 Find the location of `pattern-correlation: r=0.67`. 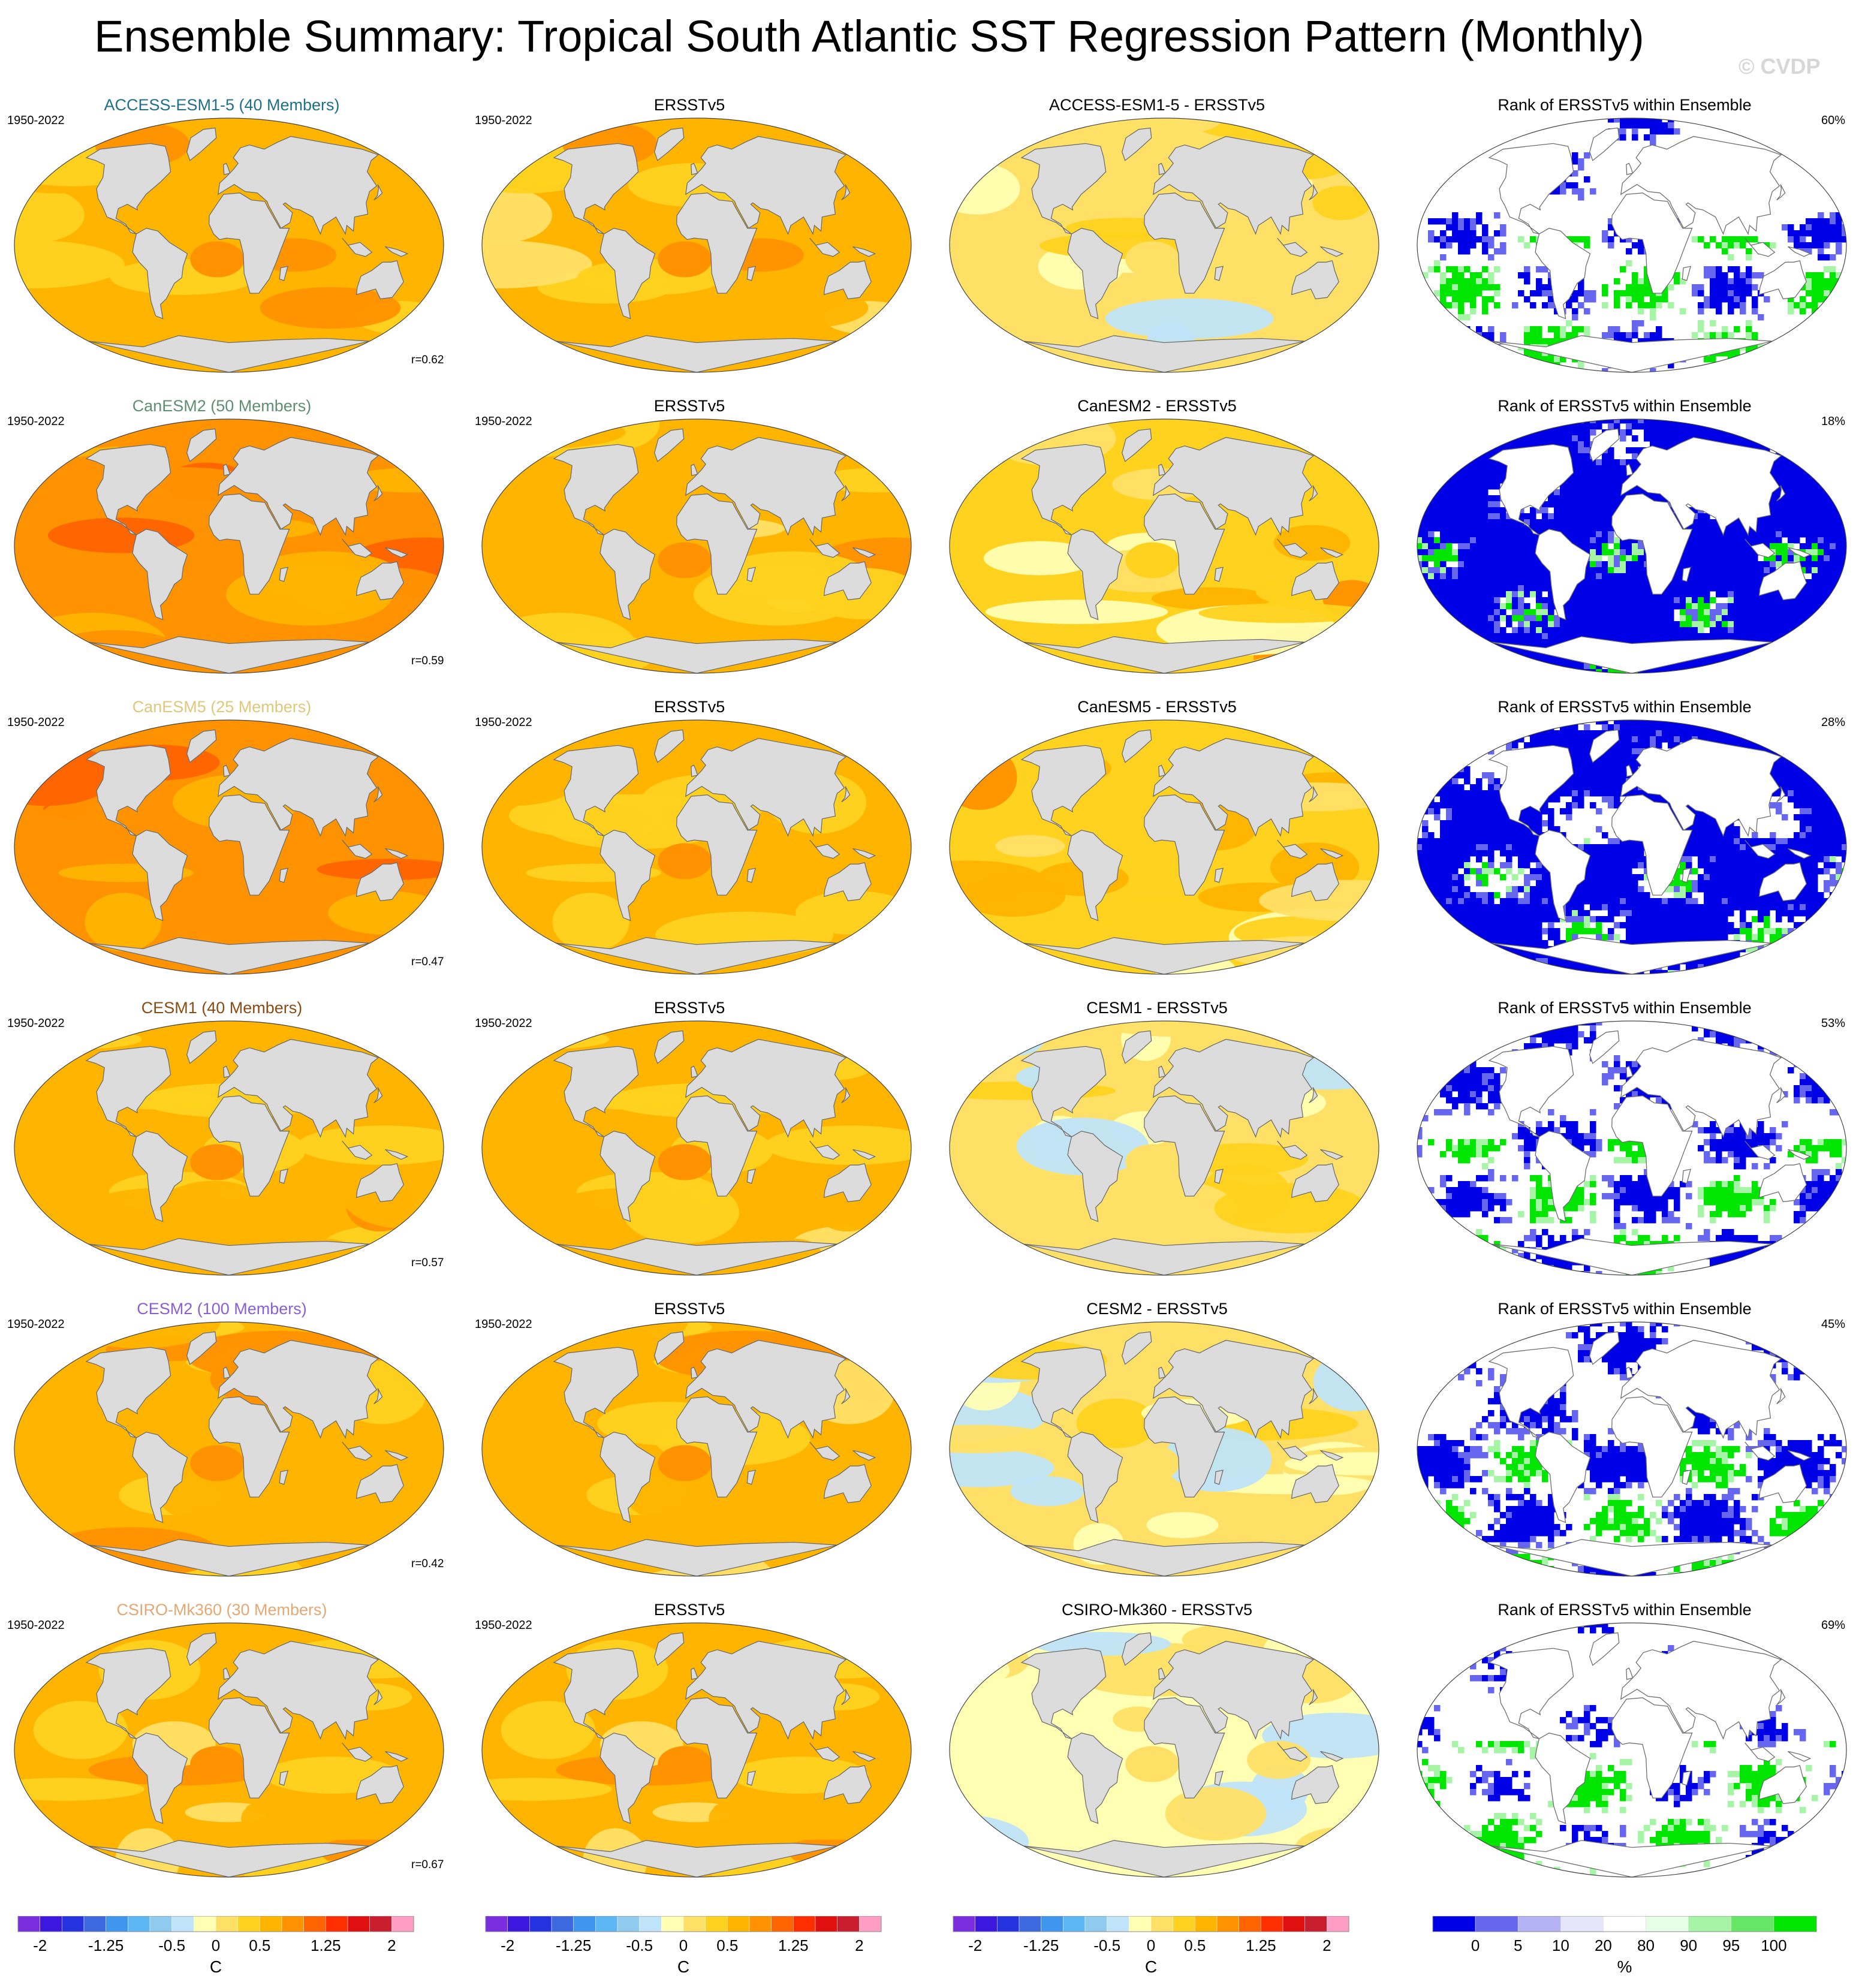

pattern-correlation: r=0.67 is located at coordinates (427, 1865).